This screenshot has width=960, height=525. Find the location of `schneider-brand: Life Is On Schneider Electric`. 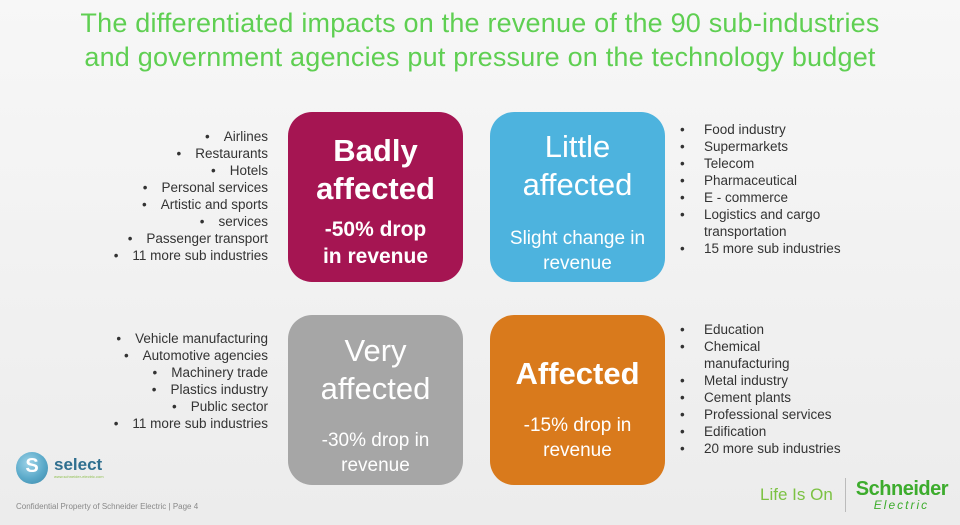

schneider-brand: Life Is On Schneider Electric is located at coordinates (854, 495).